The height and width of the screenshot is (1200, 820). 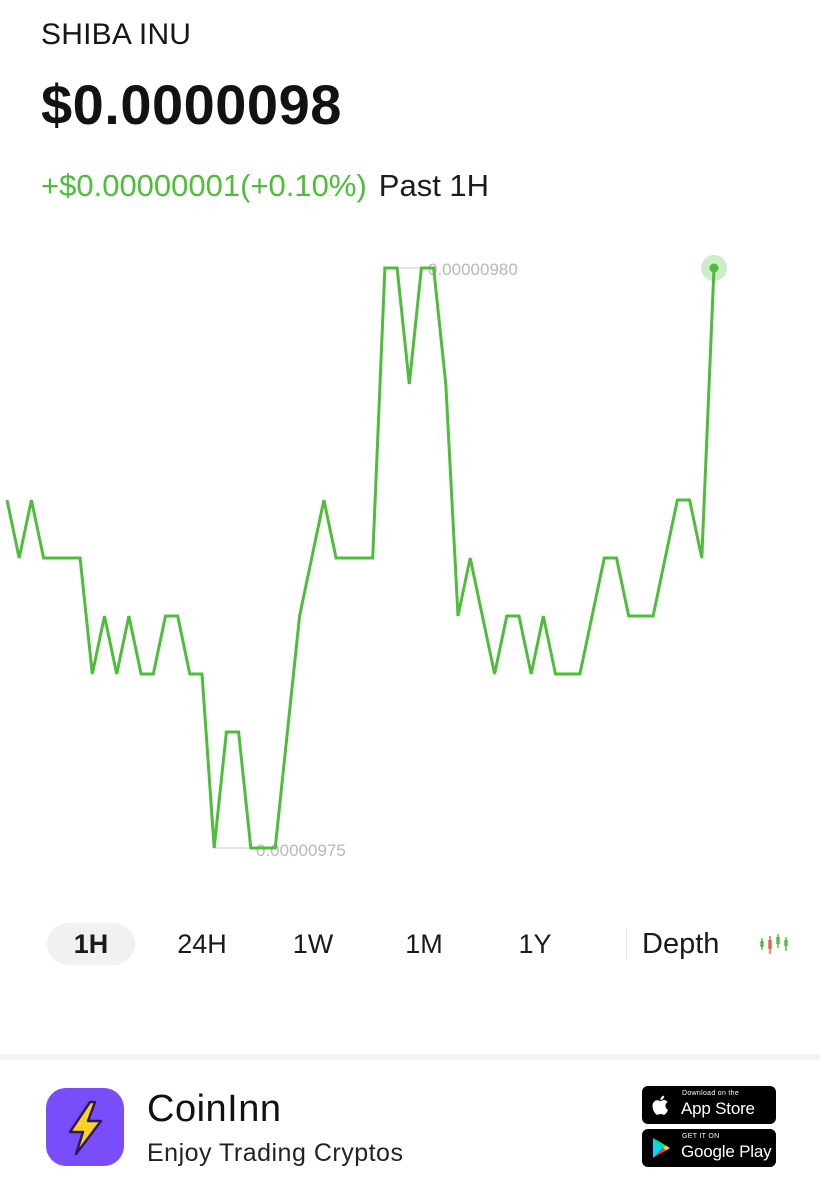 I want to click on chart-low-label: 0.00000975, so click(x=301, y=850).